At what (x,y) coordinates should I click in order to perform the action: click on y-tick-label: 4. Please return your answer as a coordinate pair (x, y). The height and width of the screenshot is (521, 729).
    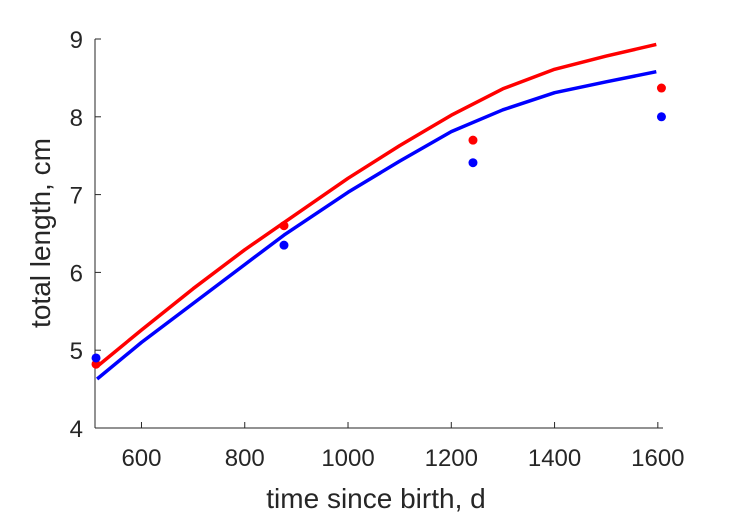
    Looking at the image, I should click on (76, 429).